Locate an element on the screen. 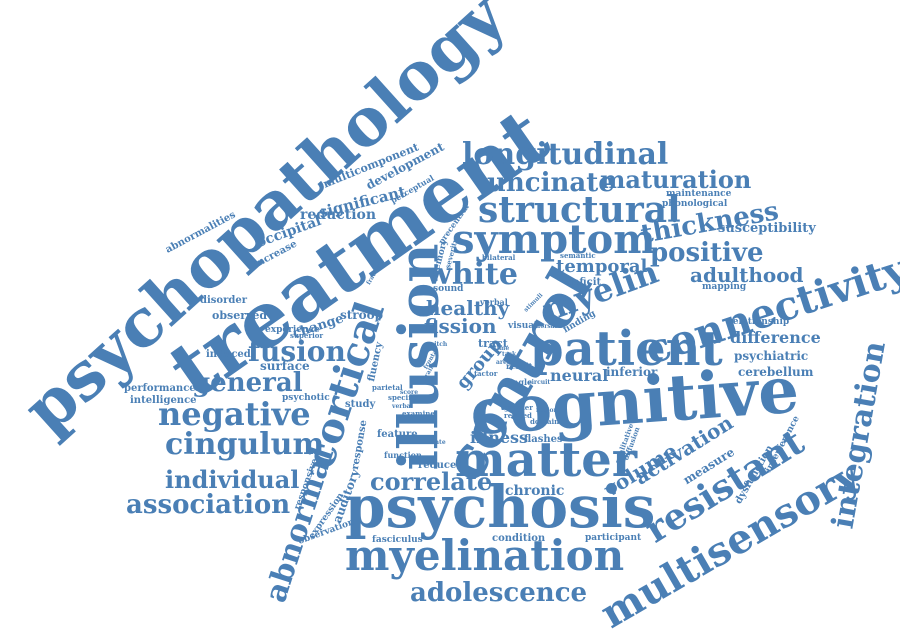 Image resolution: width=900 pixels, height=633 pixels. cloud-word: uncinate is located at coordinates (551, 183).